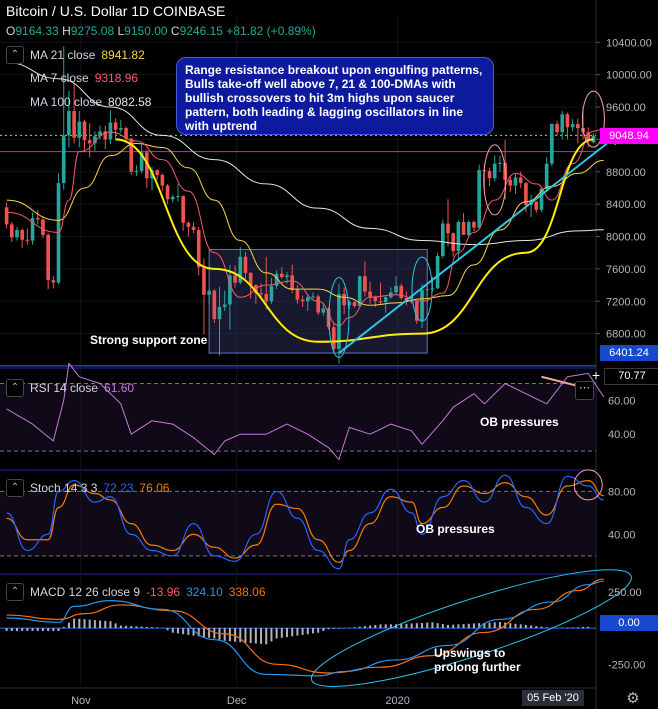  What do you see at coordinates (588, 485) in the screenshot?
I see `stoch-highlight-ellipse` at bounding box center [588, 485].